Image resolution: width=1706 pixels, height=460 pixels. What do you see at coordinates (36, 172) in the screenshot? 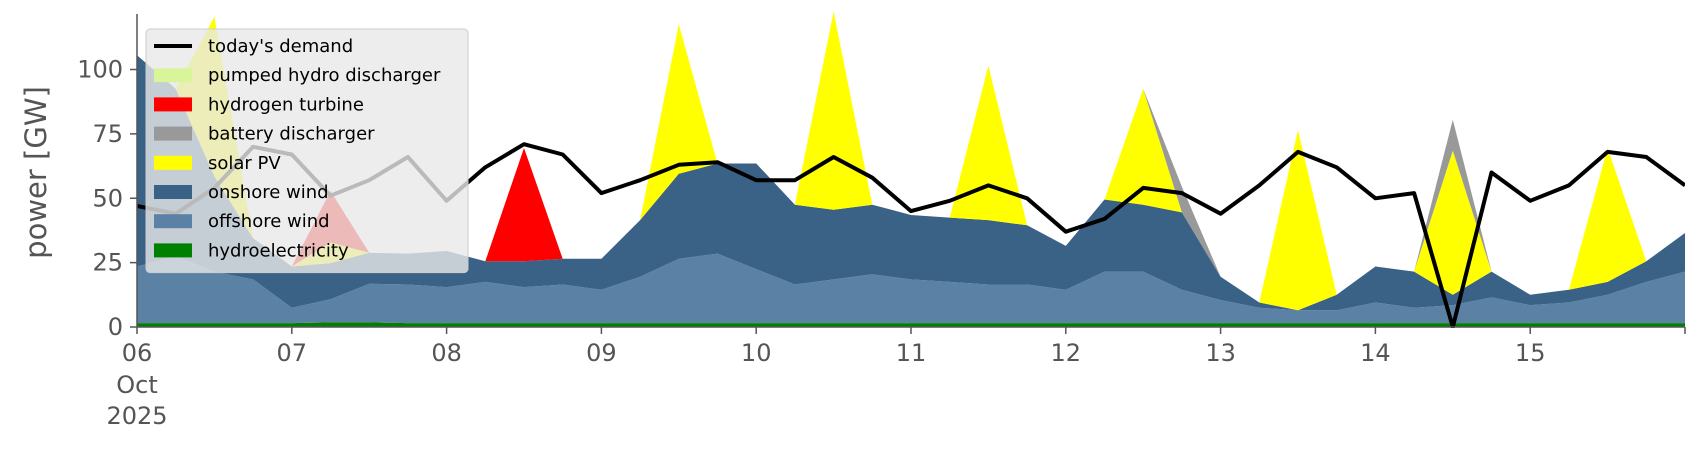
I see `y-axis-title: power [GW]` at bounding box center [36, 172].